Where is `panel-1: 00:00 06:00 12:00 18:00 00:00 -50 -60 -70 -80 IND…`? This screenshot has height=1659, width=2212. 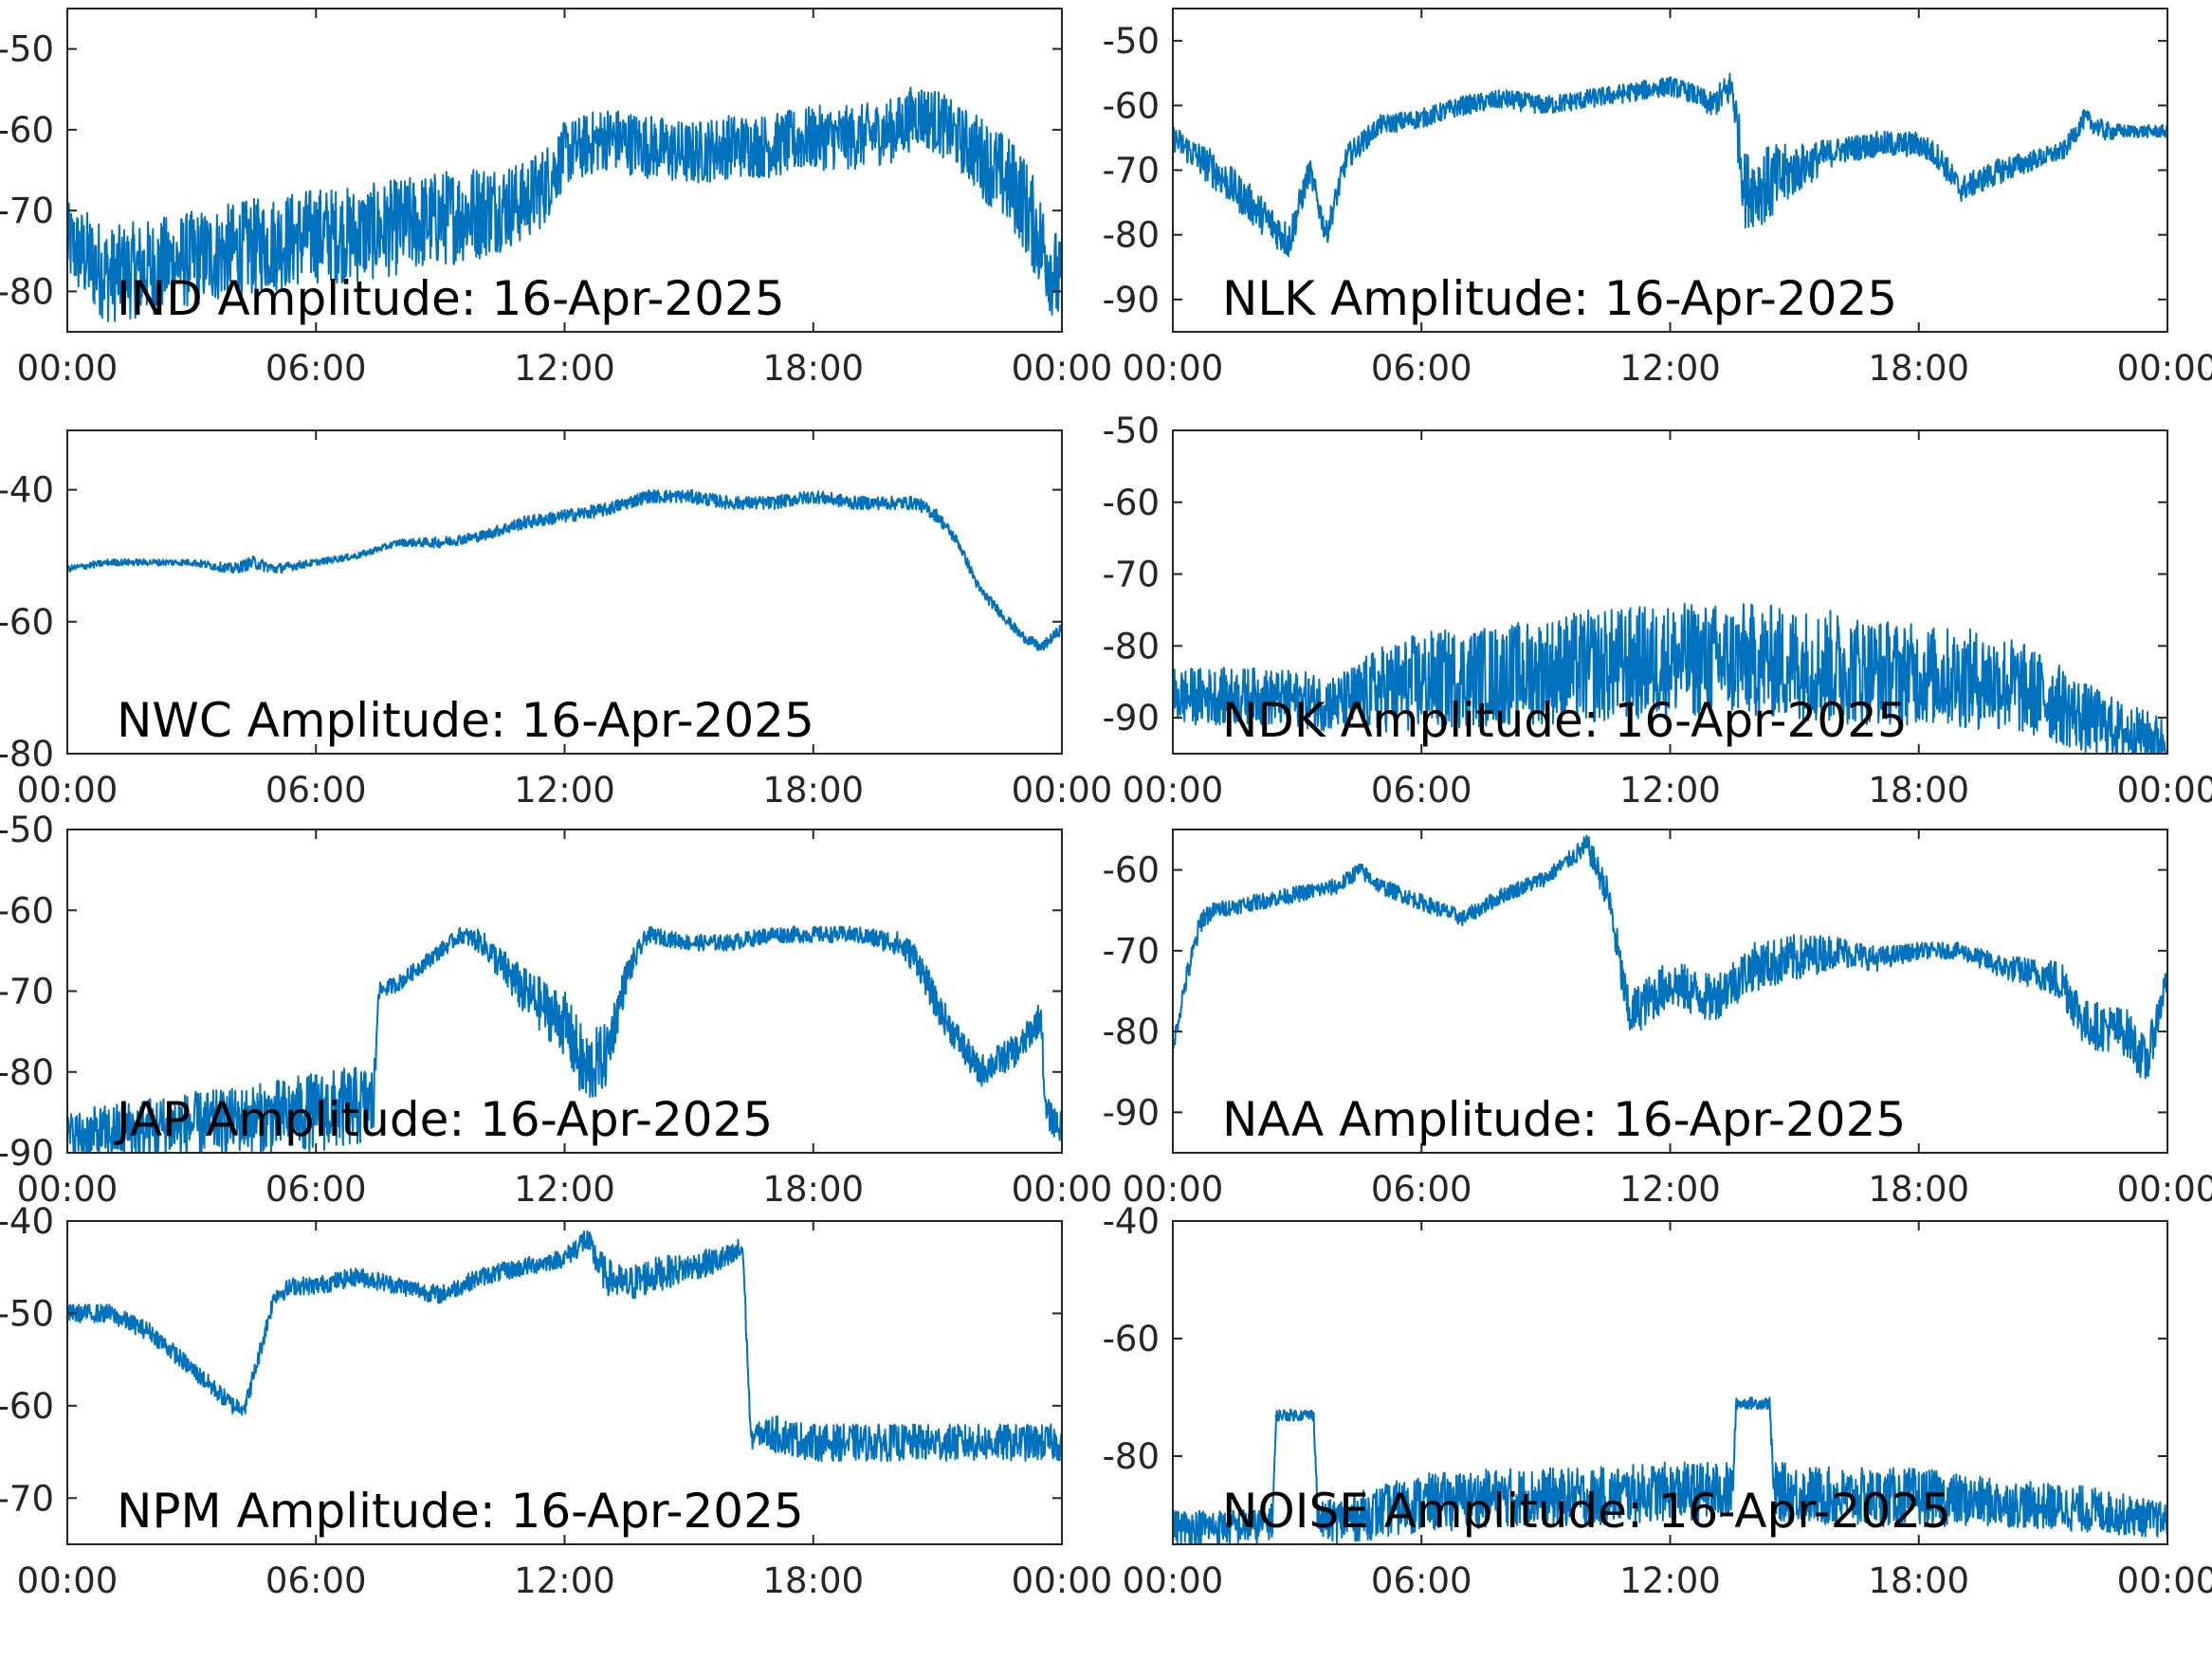 panel-1: 00:00 06:00 12:00 18:00 00:00 -50 -60 -70 -80 IND… is located at coordinates (556, 198).